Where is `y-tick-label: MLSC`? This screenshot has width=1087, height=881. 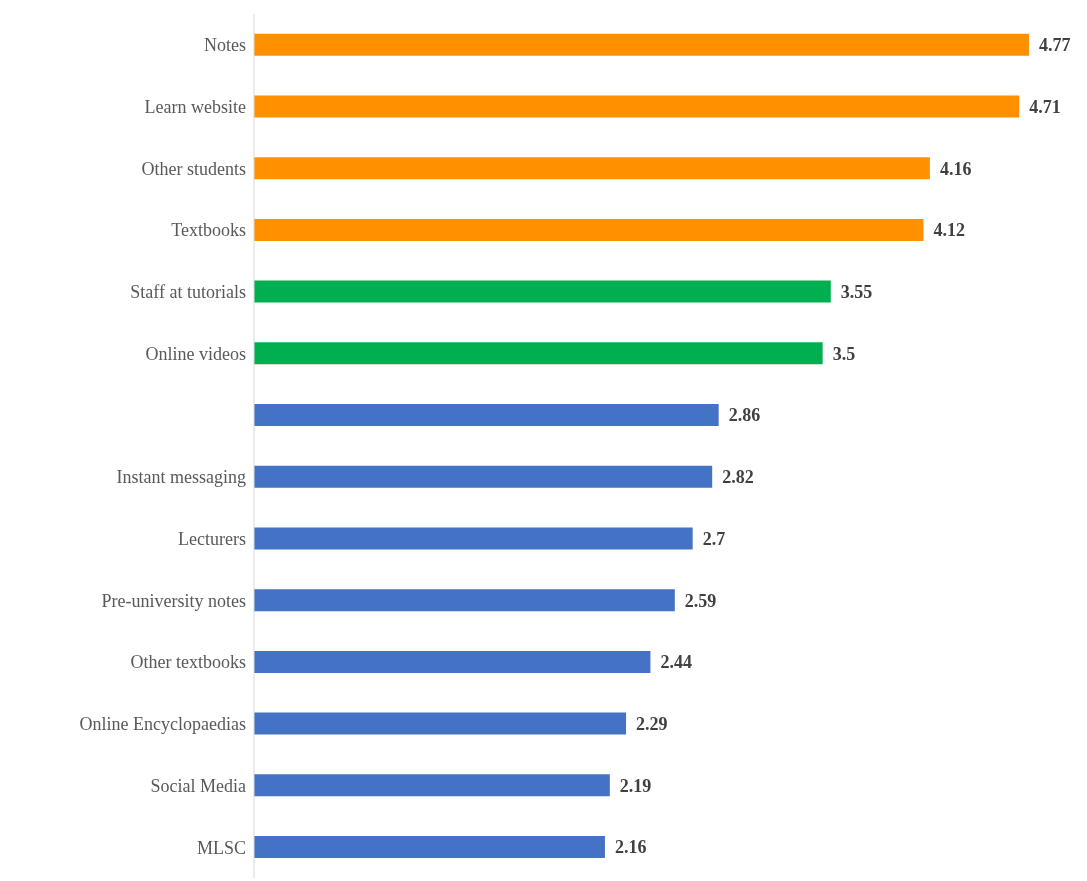
y-tick-label: MLSC is located at coordinates (221, 847).